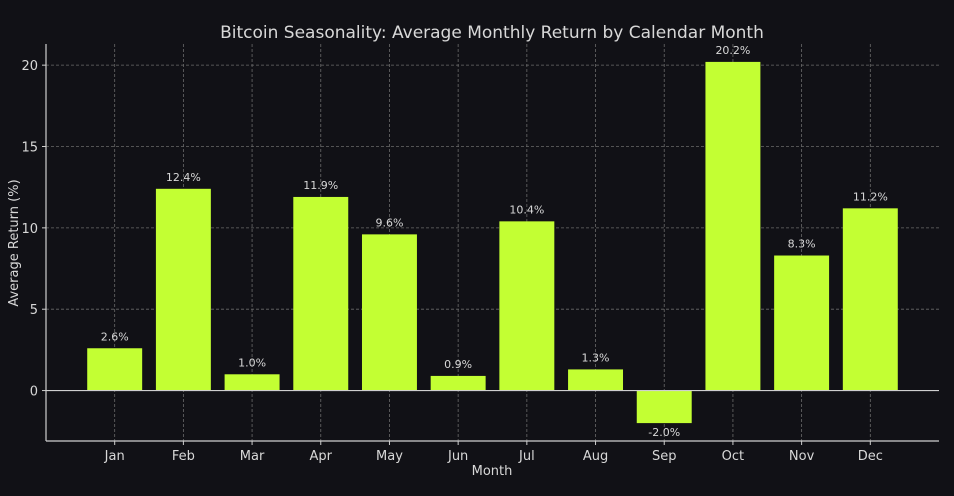  Describe the element at coordinates (526, 209) in the screenshot. I see `data-label: 10.4%` at that location.